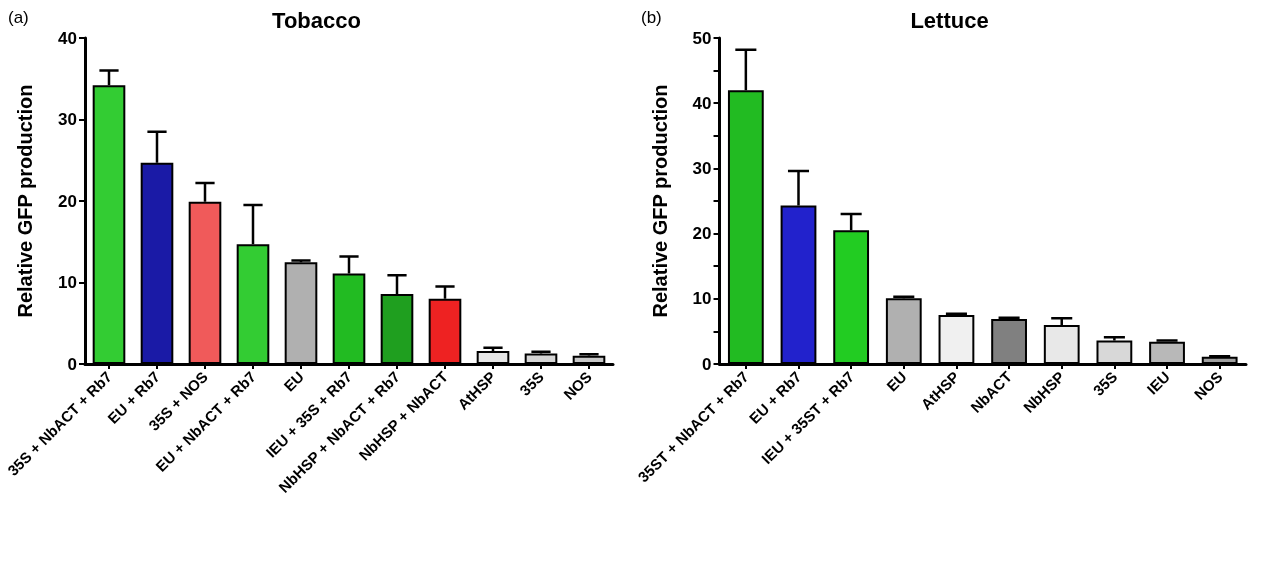 The image size is (1266, 569). I want to click on chart-title: Lettuce, so click(949, 20).